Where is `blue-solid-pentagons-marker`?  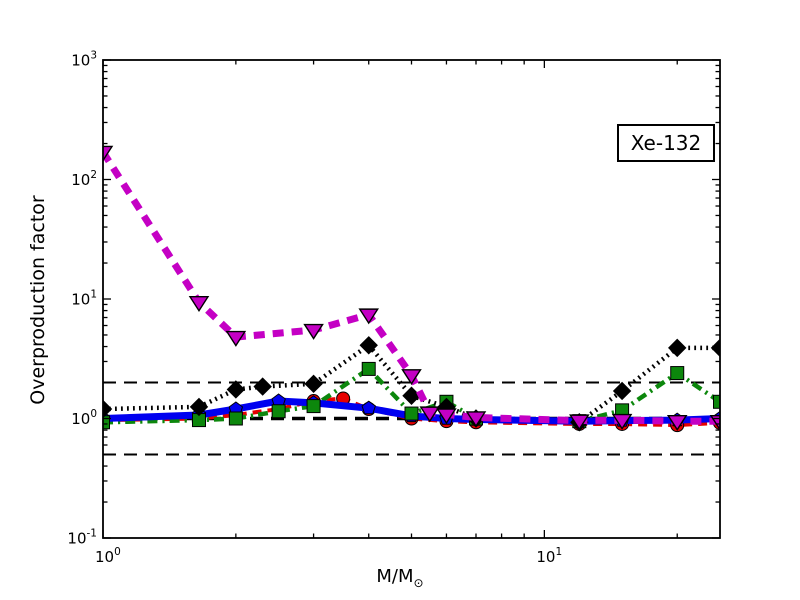
blue-solid-pentagons-marker is located at coordinates (368, 407).